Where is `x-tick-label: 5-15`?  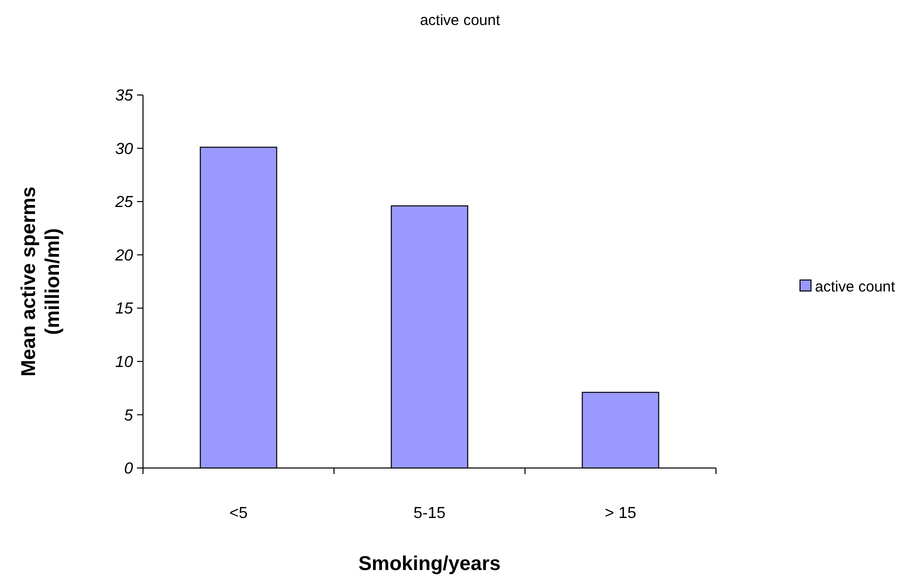 x-tick-label: 5-15 is located at coordinates (429, 513).